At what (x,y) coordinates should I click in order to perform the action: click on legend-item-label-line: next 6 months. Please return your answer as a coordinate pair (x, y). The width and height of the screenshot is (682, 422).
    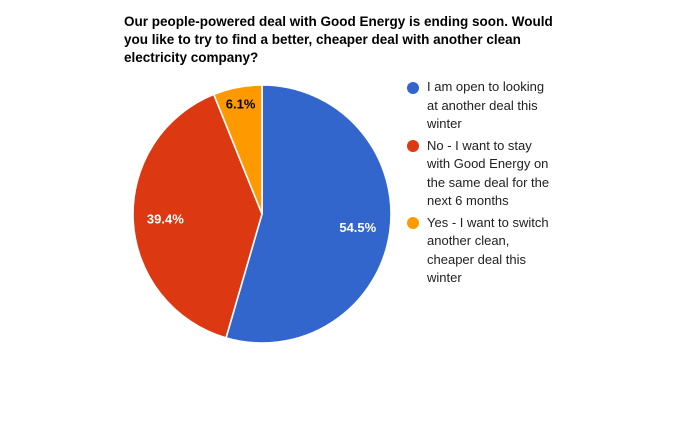
    Looking at the image, I should click on (468, 200).